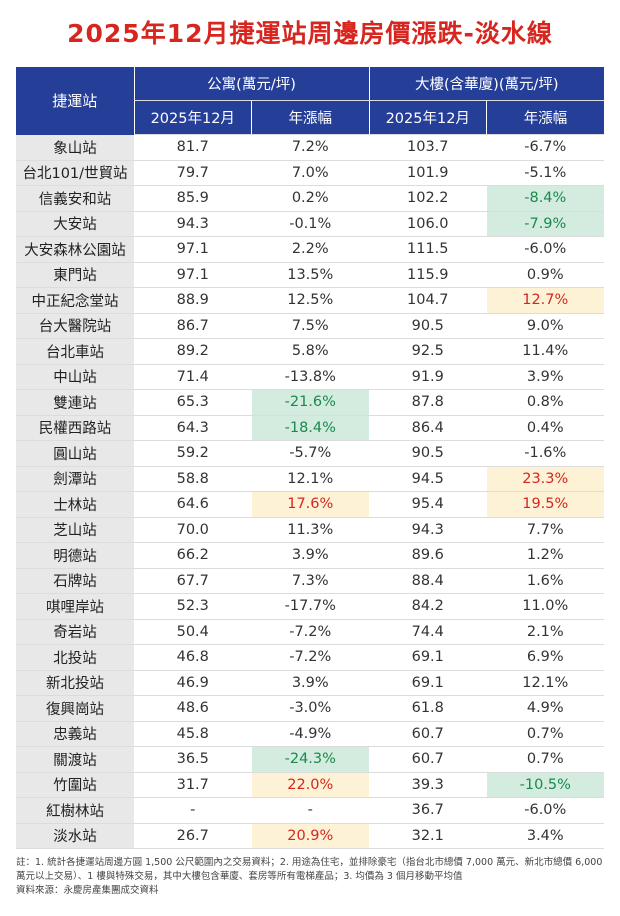 Image resolution: width=620 pixels, height=916 pixels. Describe the element at coordinates (428, 606) in the screenshot. I see `building-price-cell: 84.2` at that location.